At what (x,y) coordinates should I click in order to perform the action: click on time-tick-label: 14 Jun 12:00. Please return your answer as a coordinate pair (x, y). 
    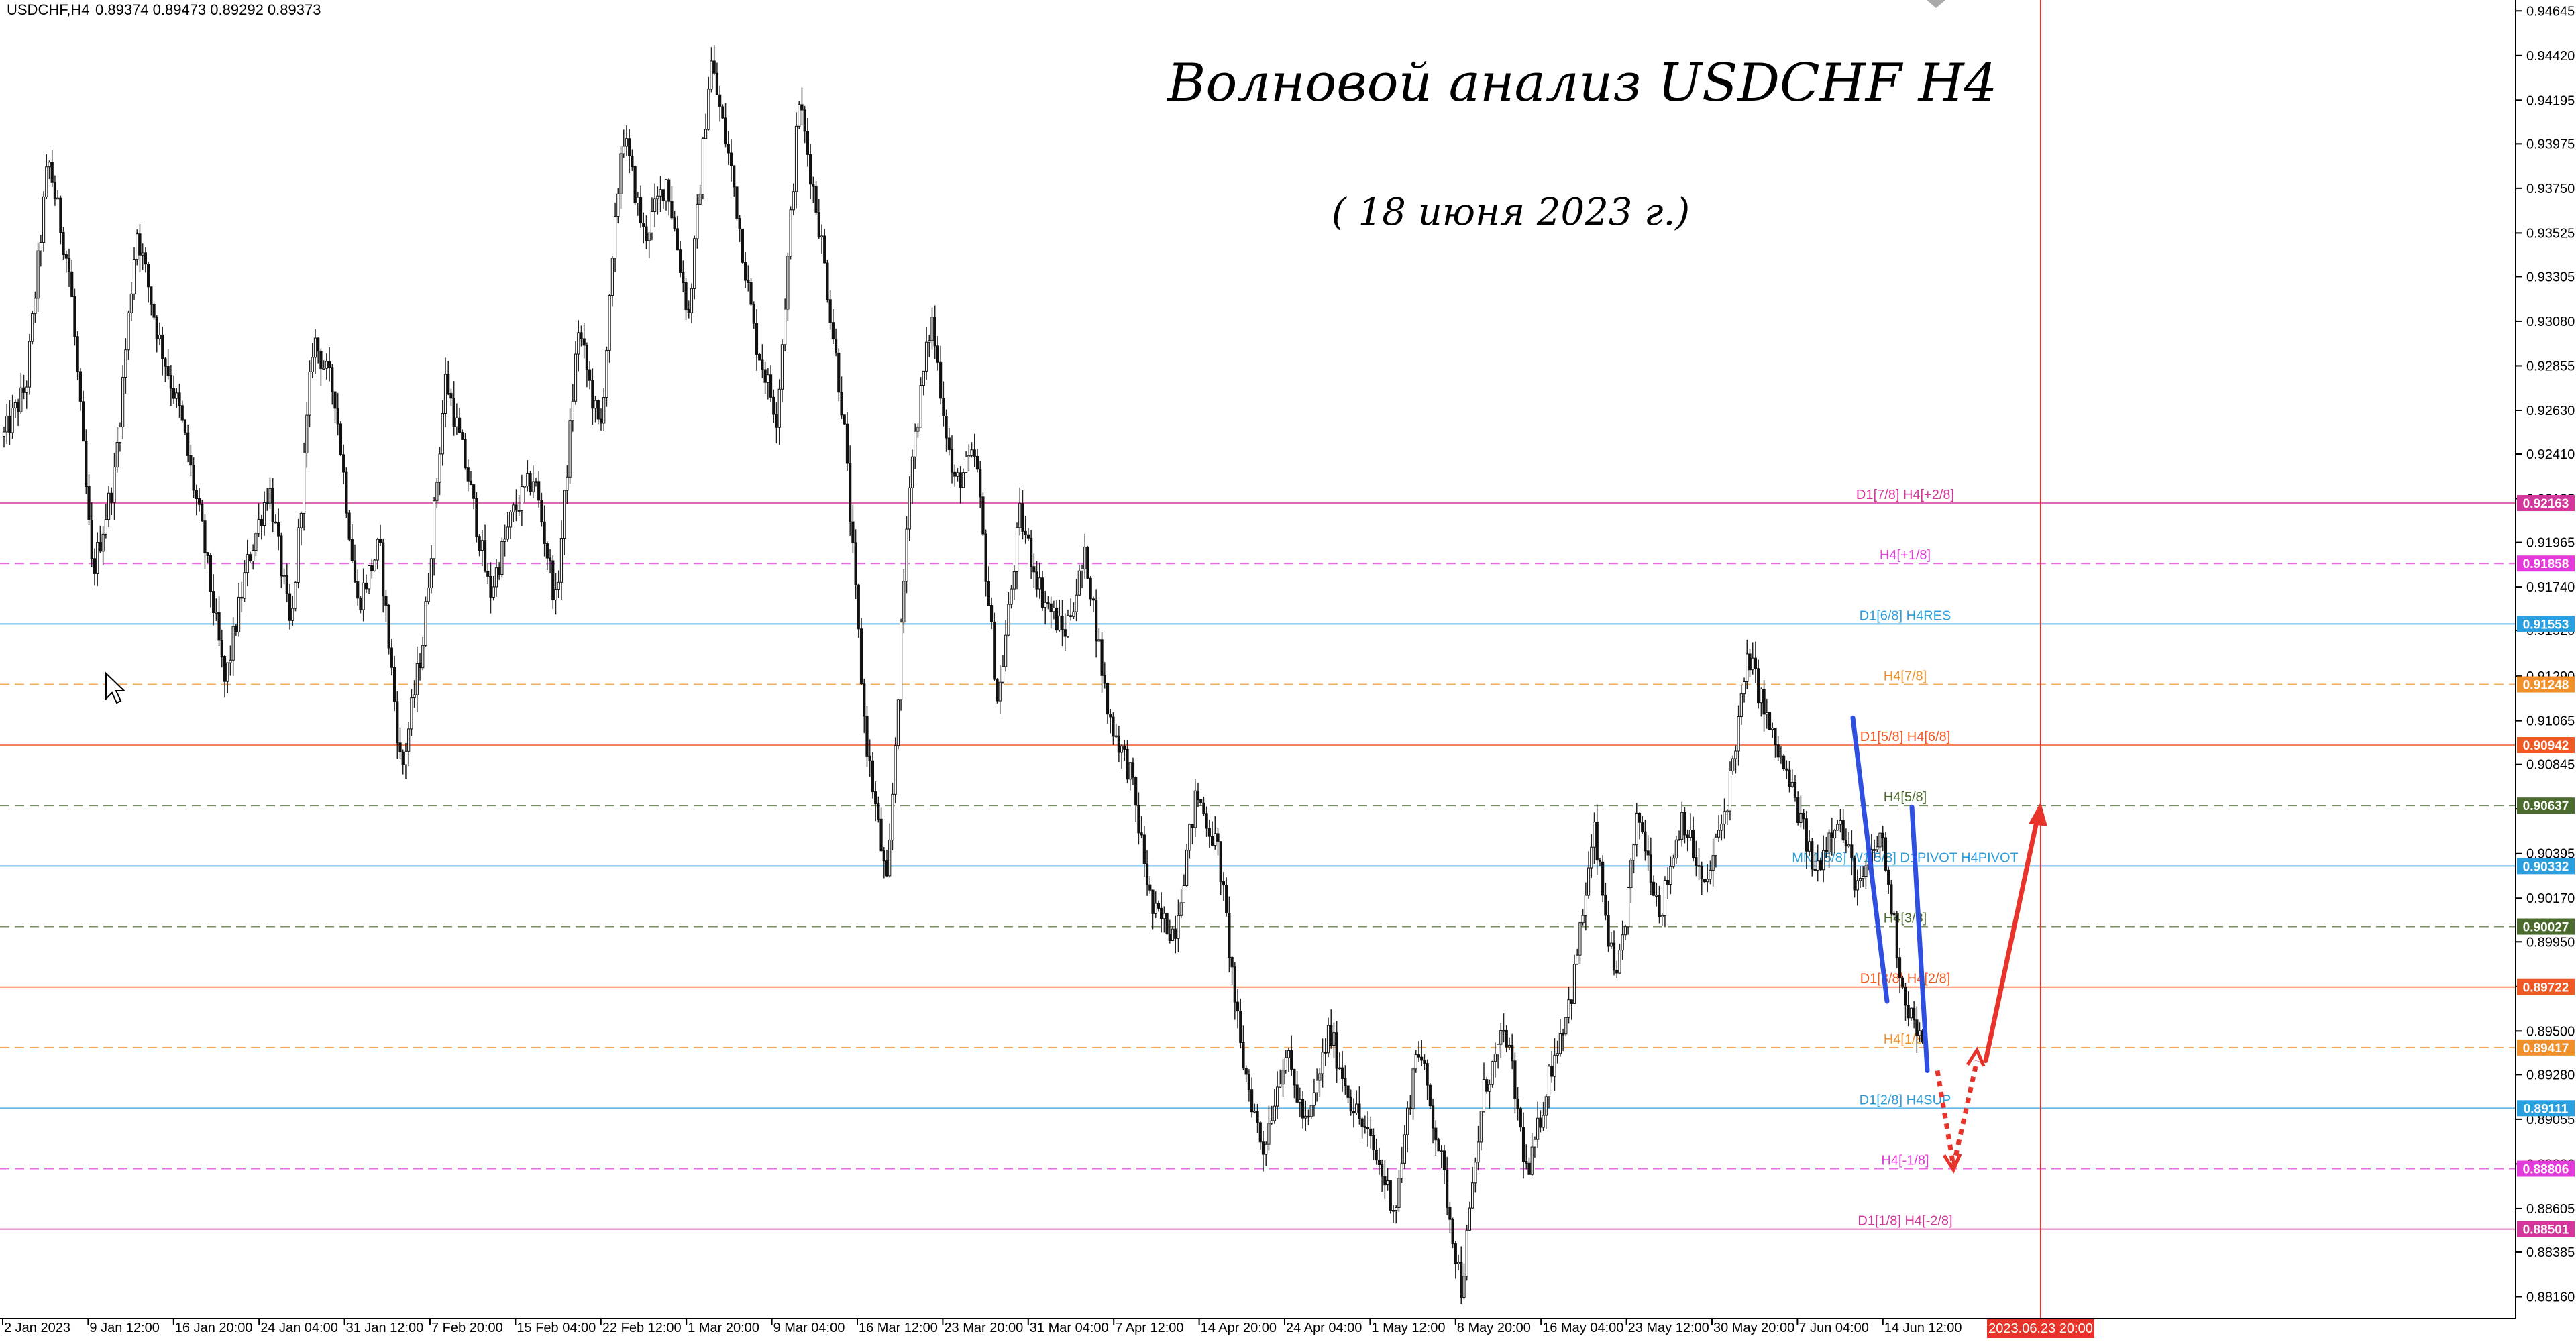
    Looking at the image, I should click on (1923, 1328).